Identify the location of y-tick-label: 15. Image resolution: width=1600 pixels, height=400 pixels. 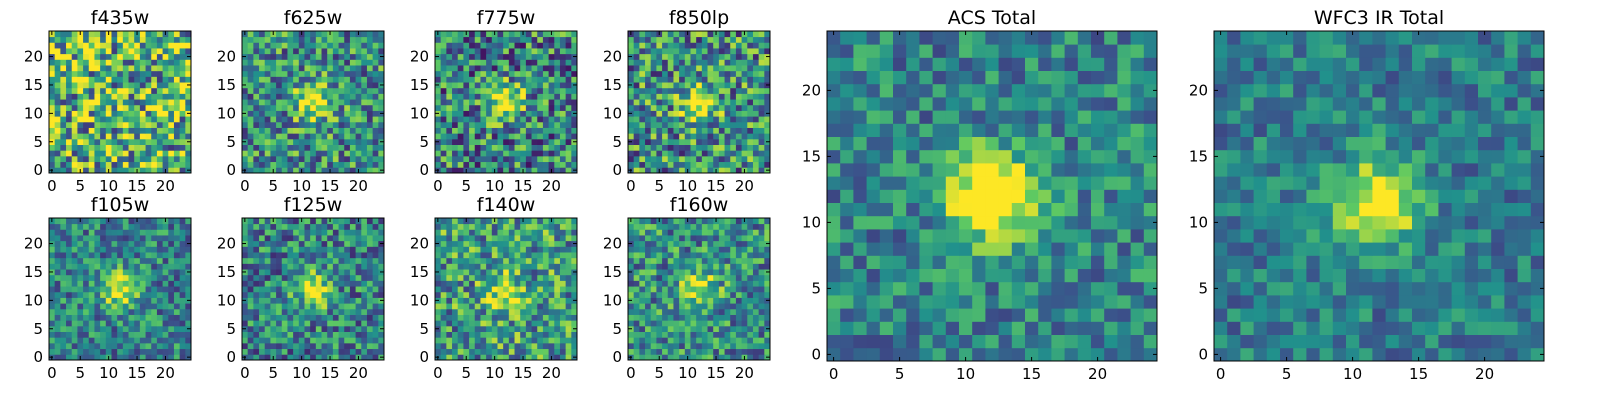
(33, 272).